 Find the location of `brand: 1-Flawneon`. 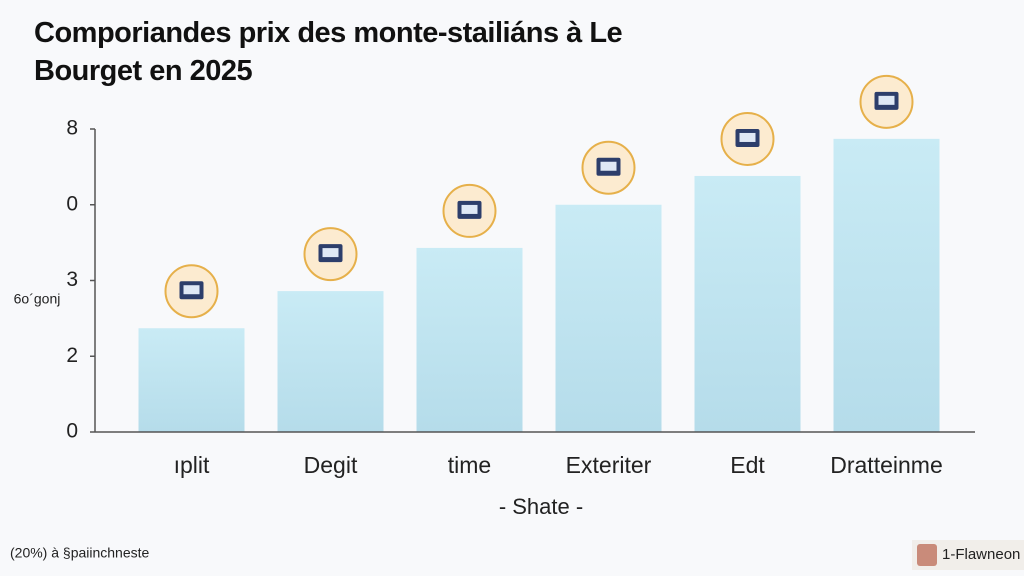

brand: 1-Flawneon is located at coordinates (981, 554).